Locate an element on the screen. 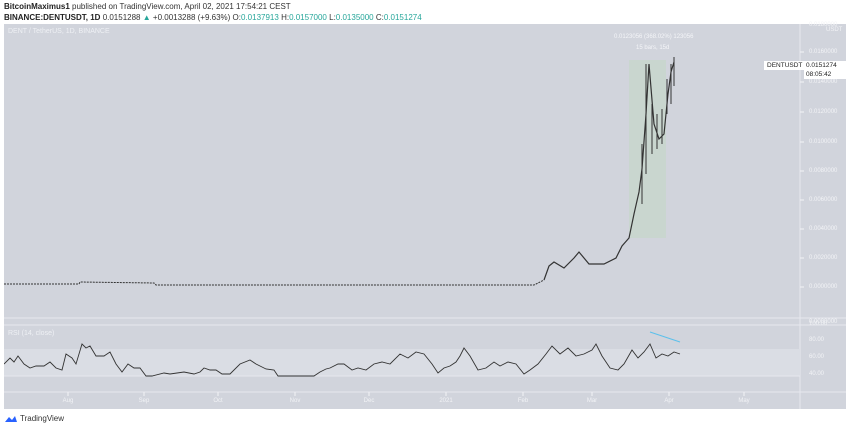 The height and width of the screenshot is (428, 850). open-label: O: is located at coordinates (236, 17).